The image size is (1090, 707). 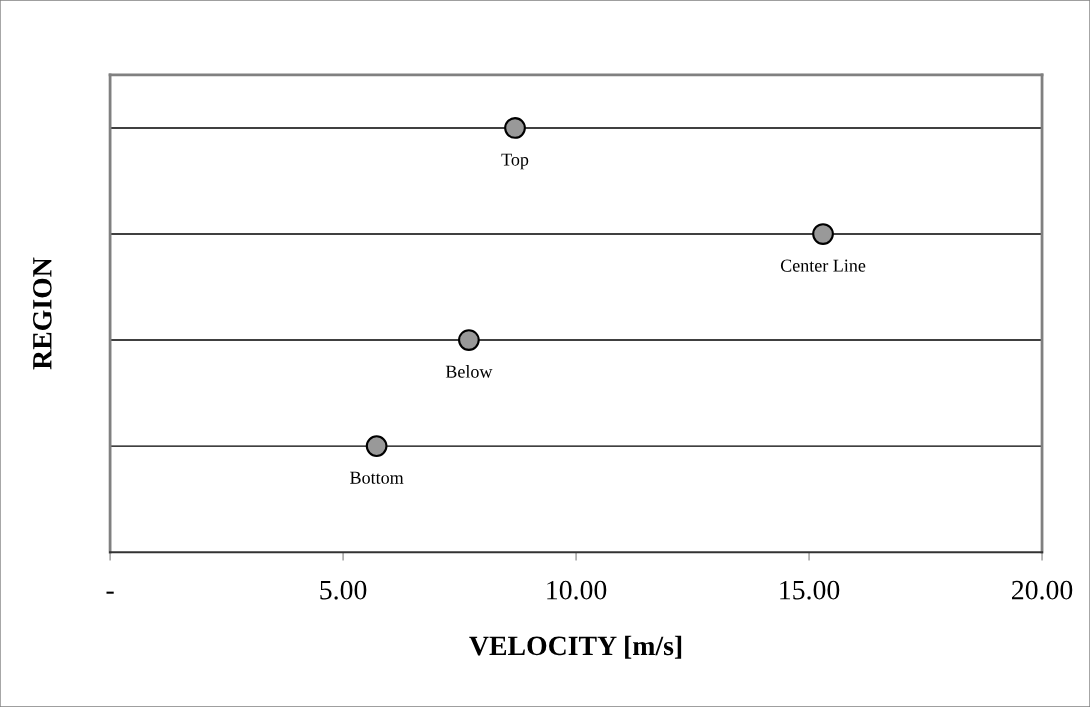 What do you see at coordinates (110, 592) in the screenshot?
I see `x-tick-label: -` at bounding box center [110, 592].